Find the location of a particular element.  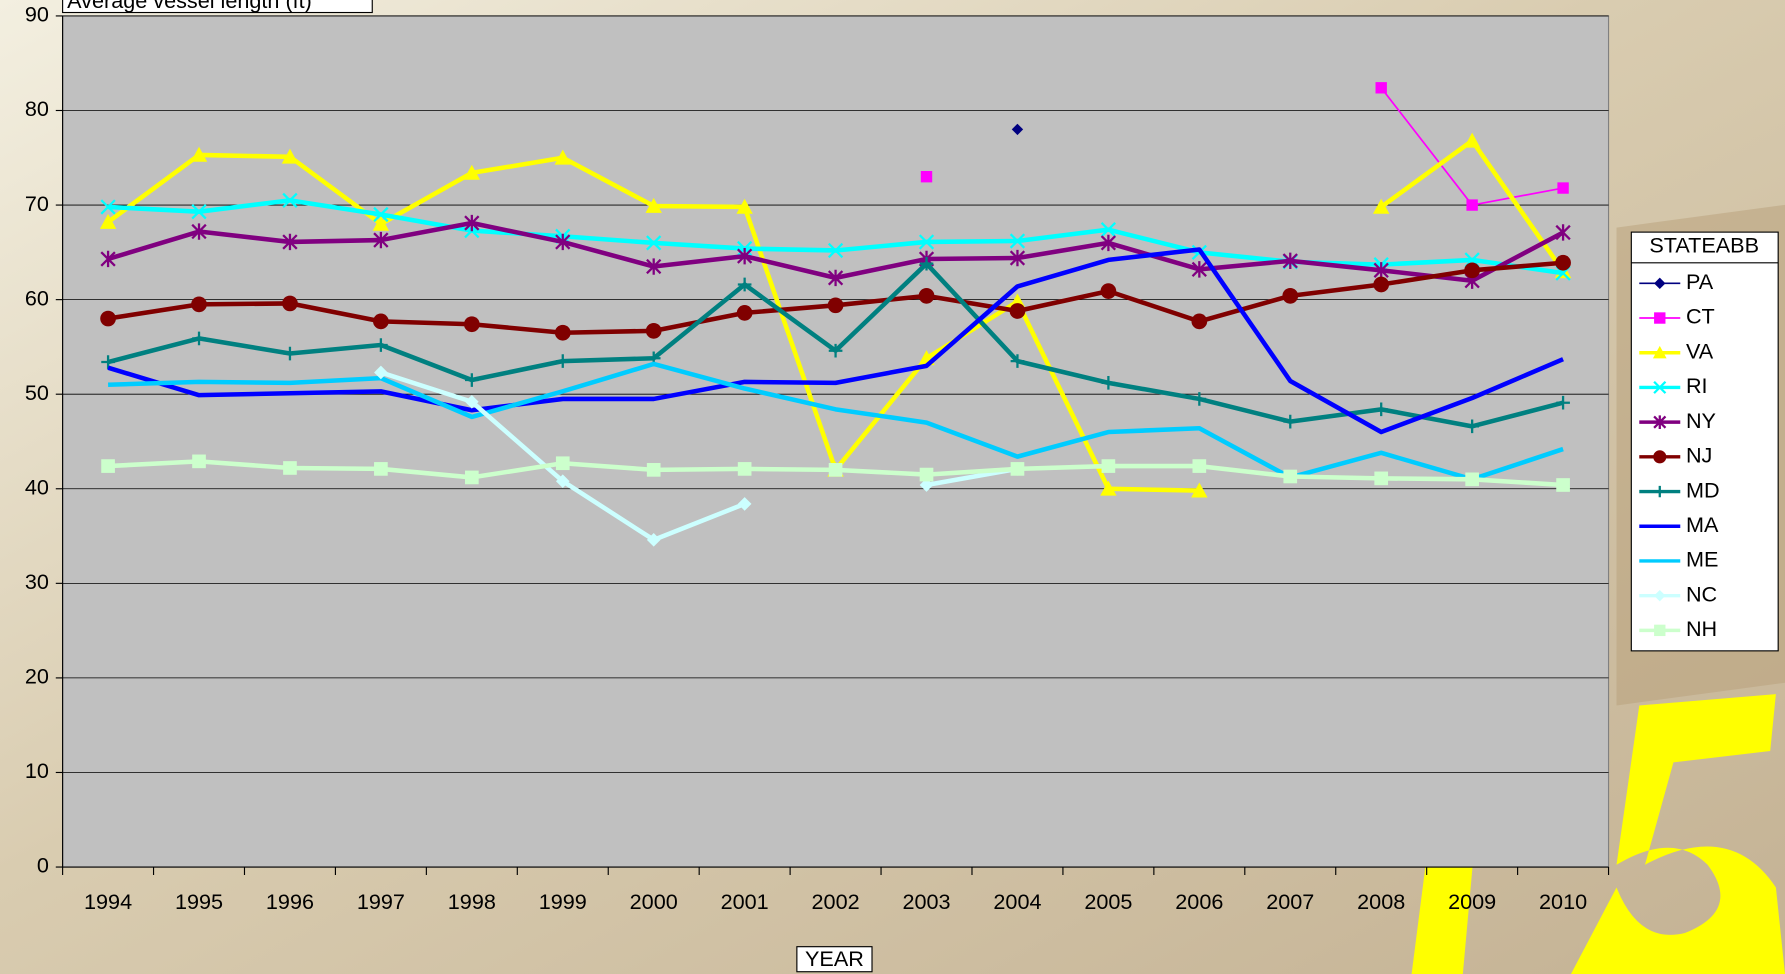

legend-label: MD is located at coordinates (1703, 489).